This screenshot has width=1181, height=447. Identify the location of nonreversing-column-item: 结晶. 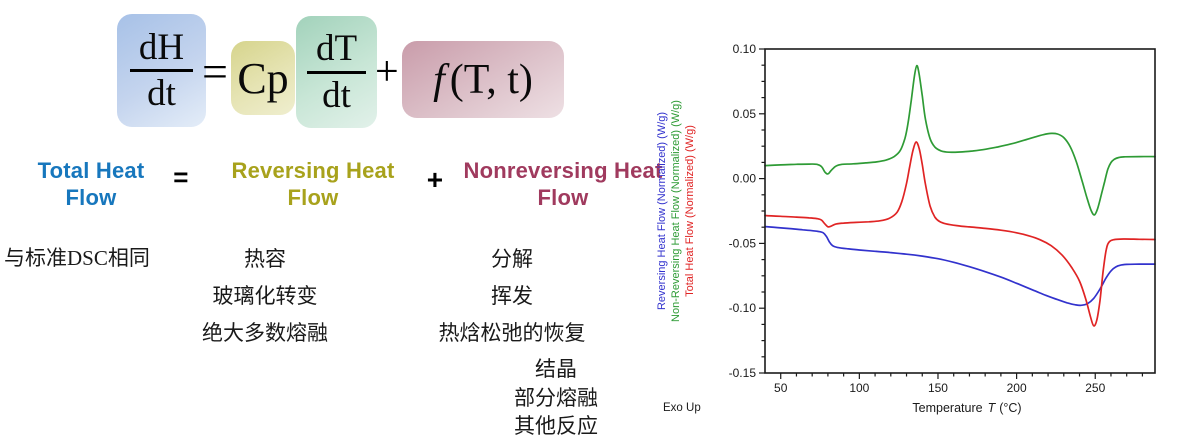
(556, 369).